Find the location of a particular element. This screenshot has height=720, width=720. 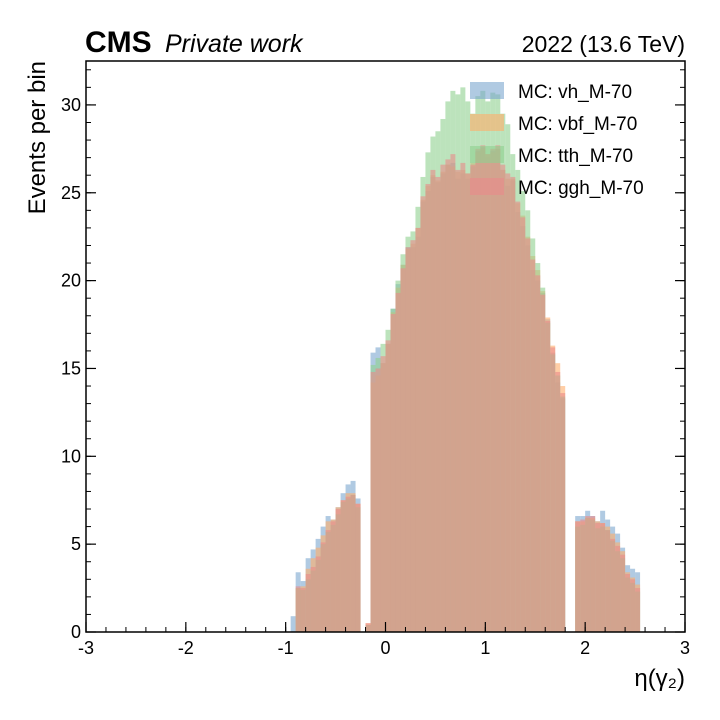

x-tick-label: 0 is located at coordinates (385, 648).